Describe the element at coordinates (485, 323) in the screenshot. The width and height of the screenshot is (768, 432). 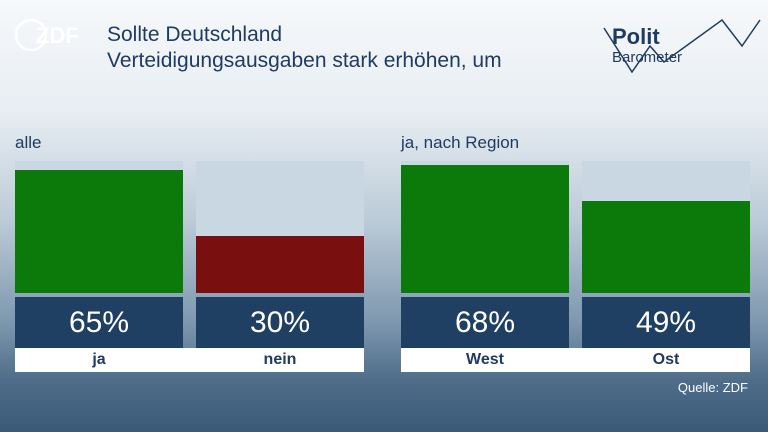
I see `value-label-west: 68%` at that location.